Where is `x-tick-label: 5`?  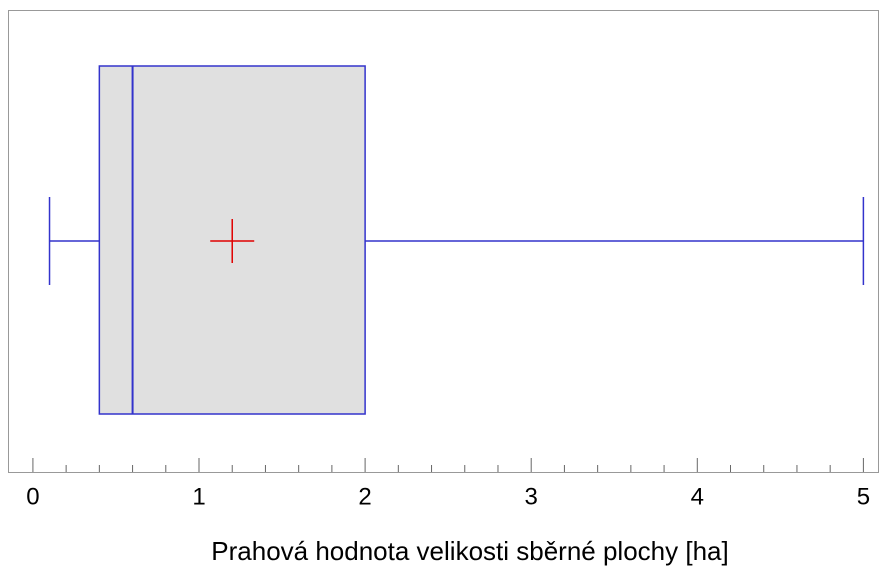
x-tick-label: 5 is located at coordinates (863, 496).